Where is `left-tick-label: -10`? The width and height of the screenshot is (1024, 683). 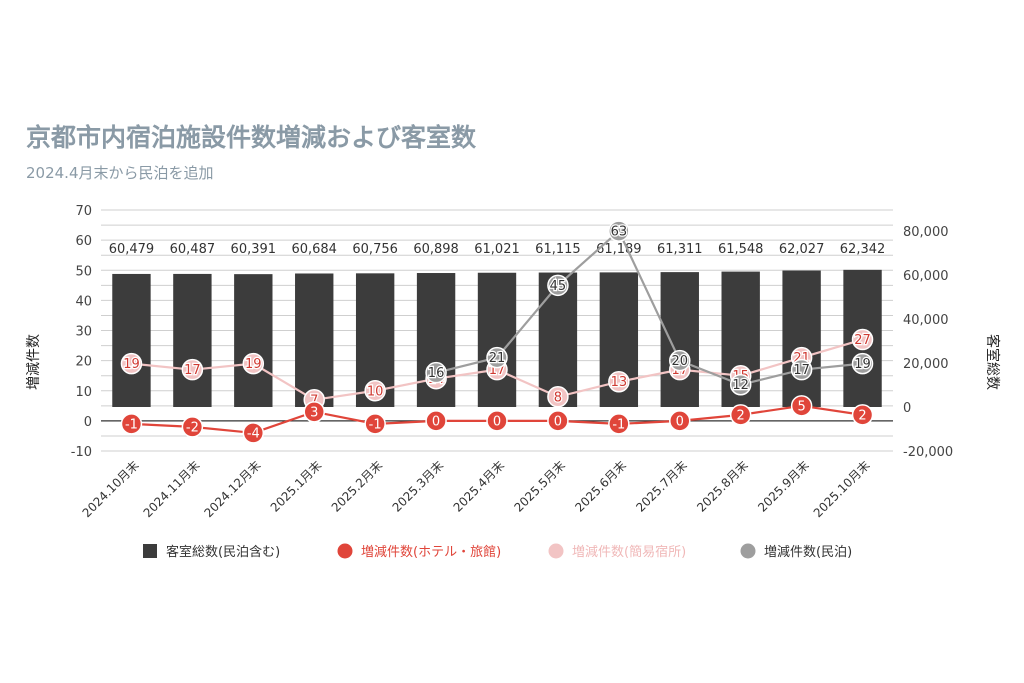 left-tick-label: -10 is located at coordinates (81, 452).